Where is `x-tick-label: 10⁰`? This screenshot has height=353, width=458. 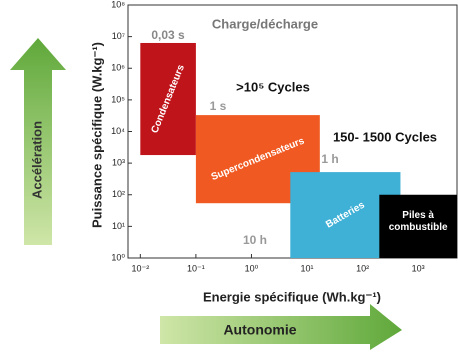 x-tick-label: 10⁰ is located at coordinates (252, 268).